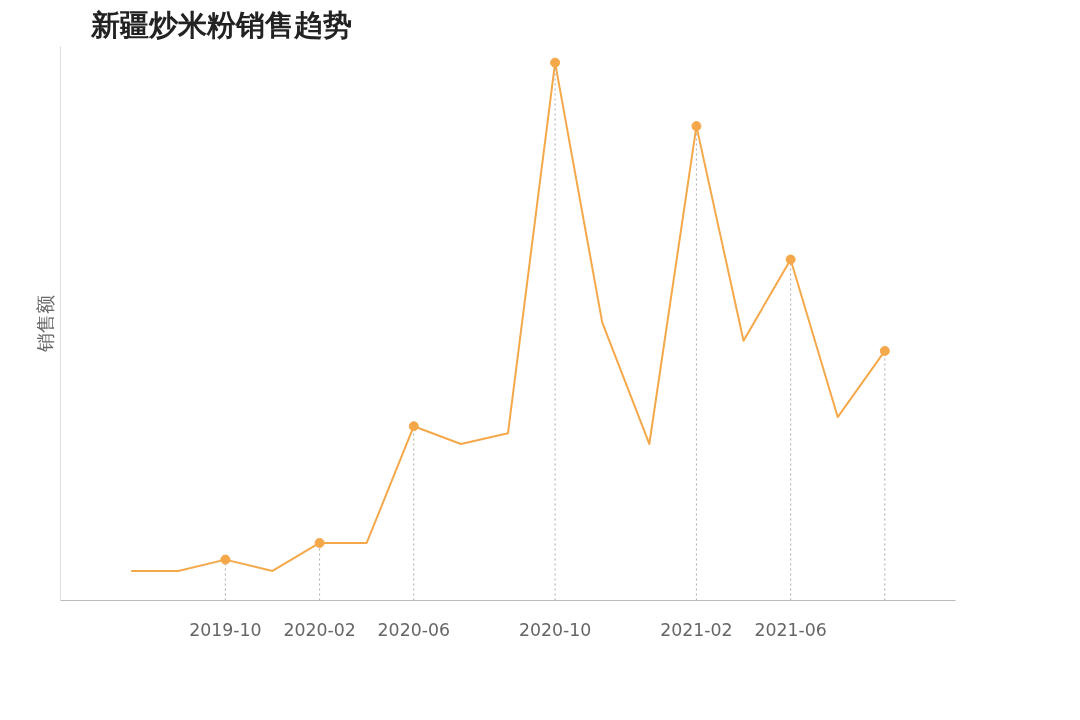 This screenshot has width=1080, height=720. Describe the element at coordinates (555, 629) in the screenshot. I see `x-tick-label: 2020-10` at that location.